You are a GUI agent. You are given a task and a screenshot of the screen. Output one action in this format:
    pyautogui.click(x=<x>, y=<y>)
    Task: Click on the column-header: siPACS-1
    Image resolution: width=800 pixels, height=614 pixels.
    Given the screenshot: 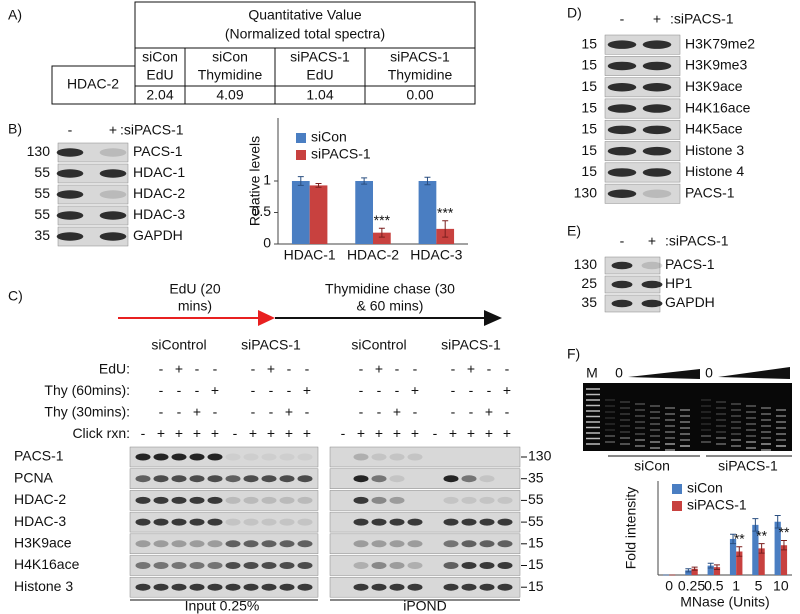 What is the action you would take?
    pyautogui.click(x=320, y=57)
    